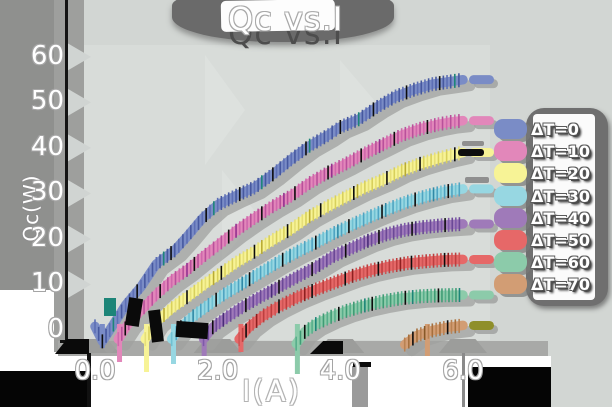 This screenshot has width=612, height=407. I want to click on page-title: Qc vs.I, so click(286, 19).